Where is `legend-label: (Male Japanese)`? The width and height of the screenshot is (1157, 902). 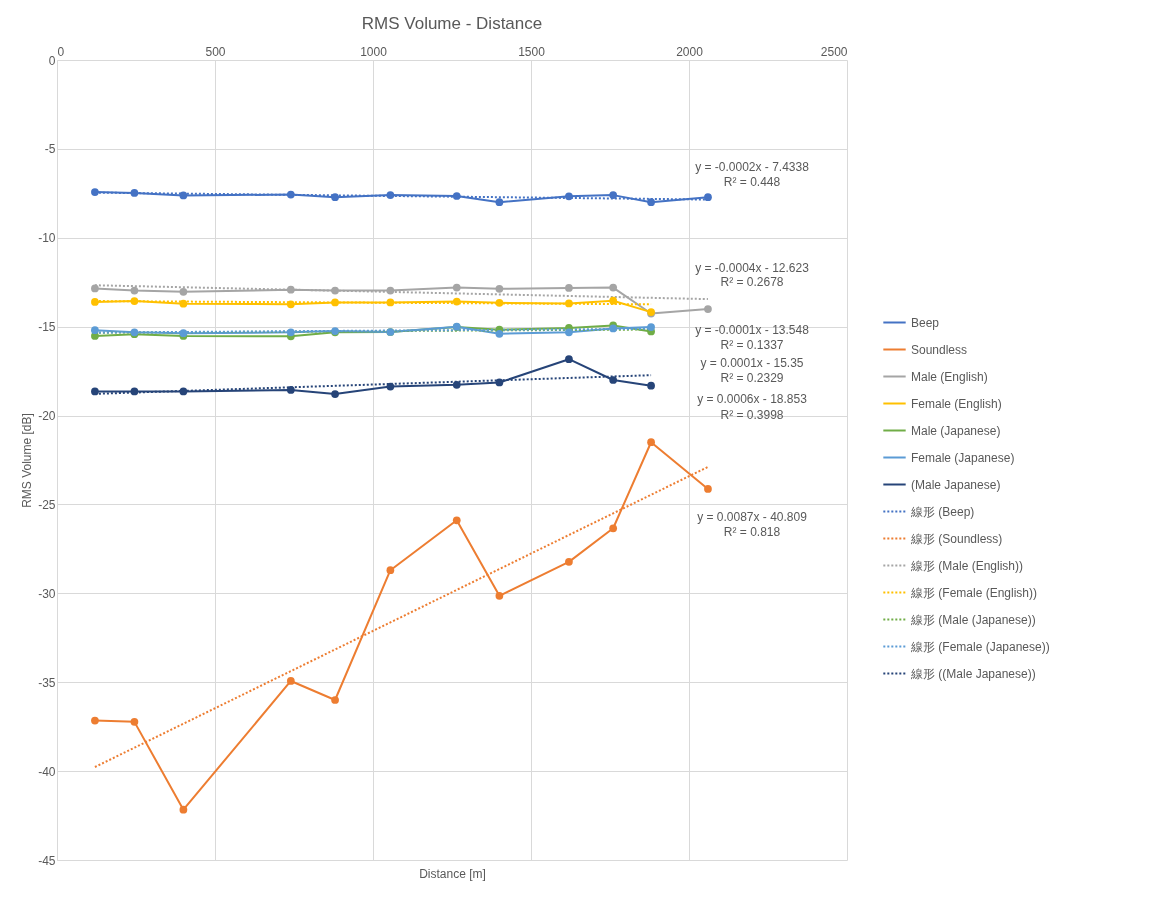 legend-label: (Male Japanese) is located at coordinates (956, 484).